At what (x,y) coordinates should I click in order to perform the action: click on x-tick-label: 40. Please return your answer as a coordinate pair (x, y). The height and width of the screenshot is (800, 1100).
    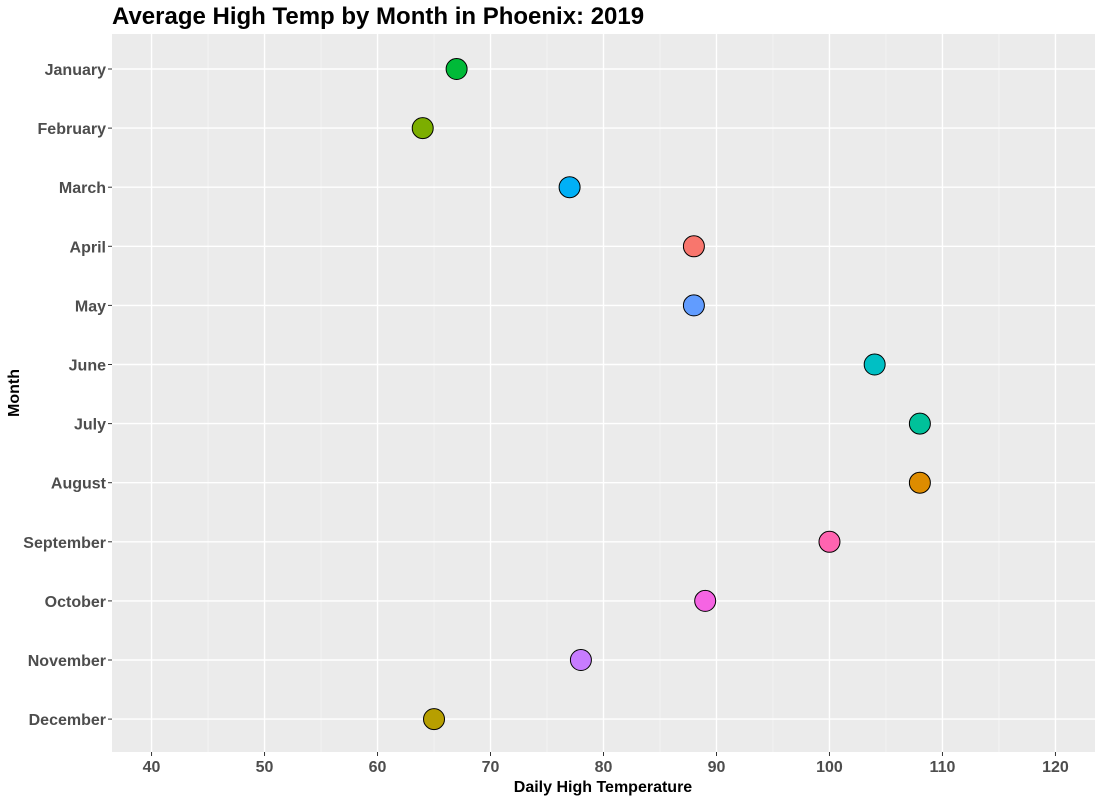
    Looking at the image, I should click on (152, 767).